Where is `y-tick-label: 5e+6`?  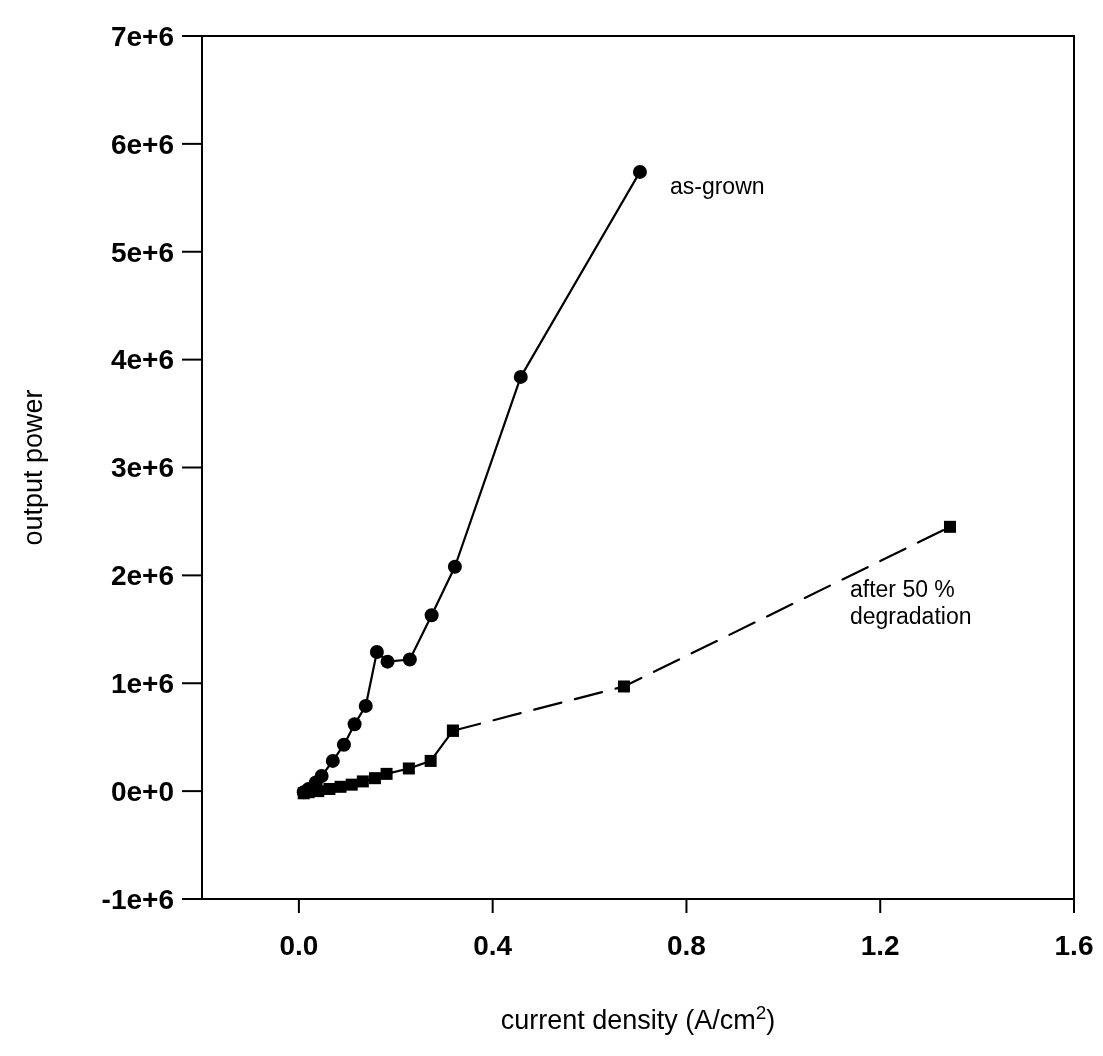
y-tick-label: 5e+6 is located at coordinates (142, 252).